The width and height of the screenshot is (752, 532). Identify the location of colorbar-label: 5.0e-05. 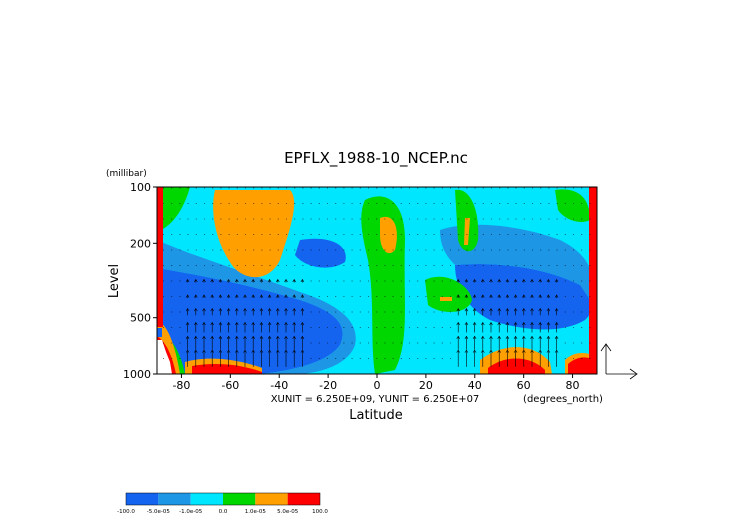
(288, 512).